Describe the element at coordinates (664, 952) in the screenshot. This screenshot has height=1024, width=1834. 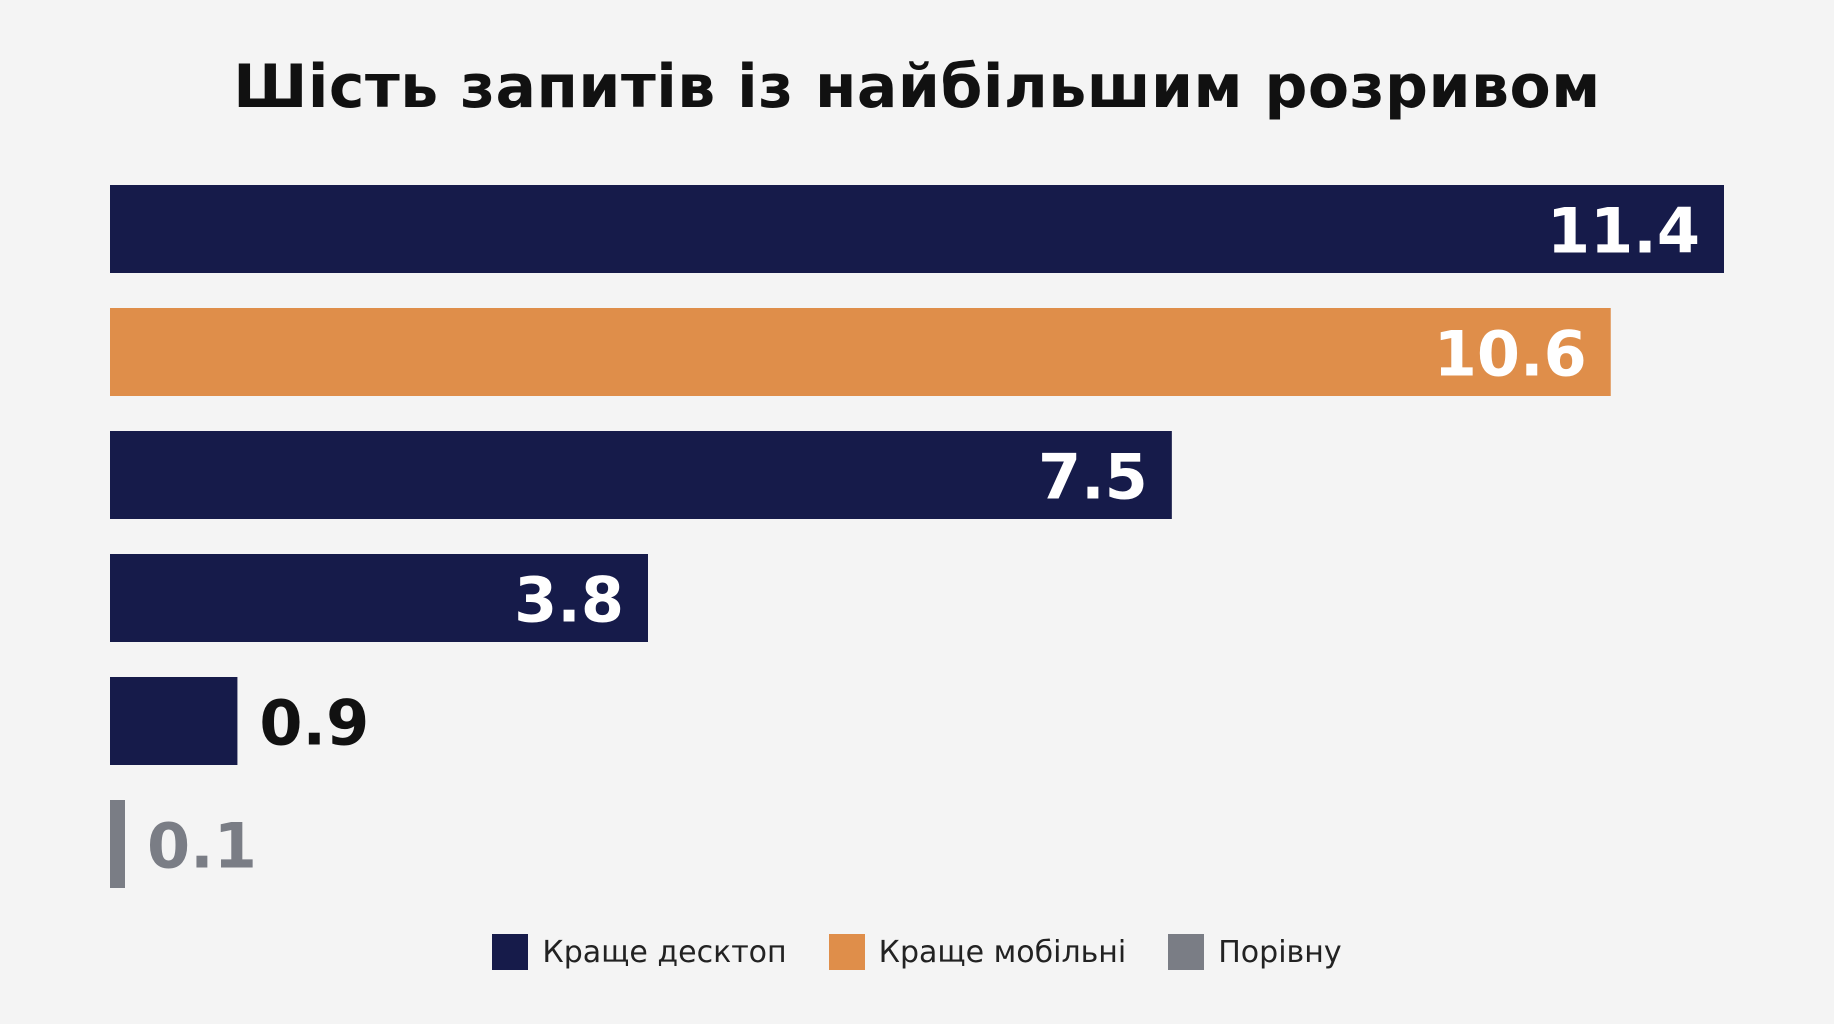
I see `legend-label-desktop: Краще десктоп` at that location.